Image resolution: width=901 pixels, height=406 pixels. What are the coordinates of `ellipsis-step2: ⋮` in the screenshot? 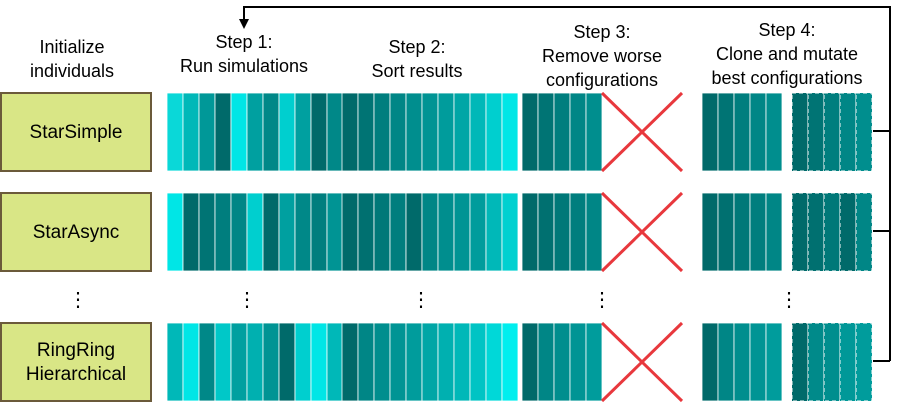 It's located at (421, 300).